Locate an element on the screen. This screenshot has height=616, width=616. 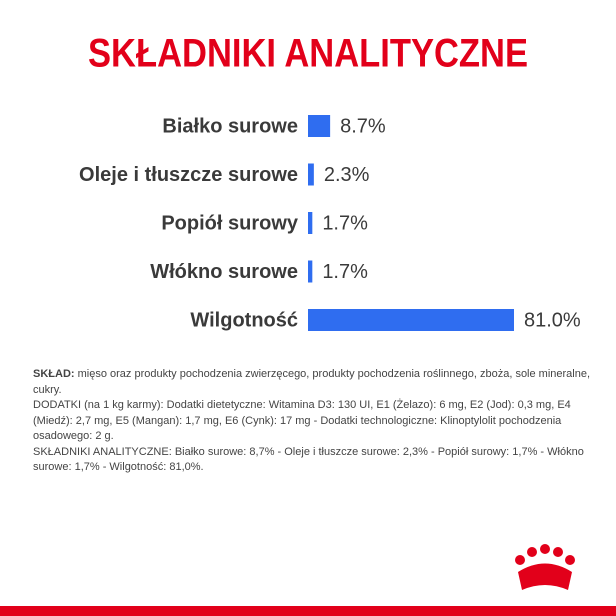
value-label: 8.7% is located at coordinates (363, 126).